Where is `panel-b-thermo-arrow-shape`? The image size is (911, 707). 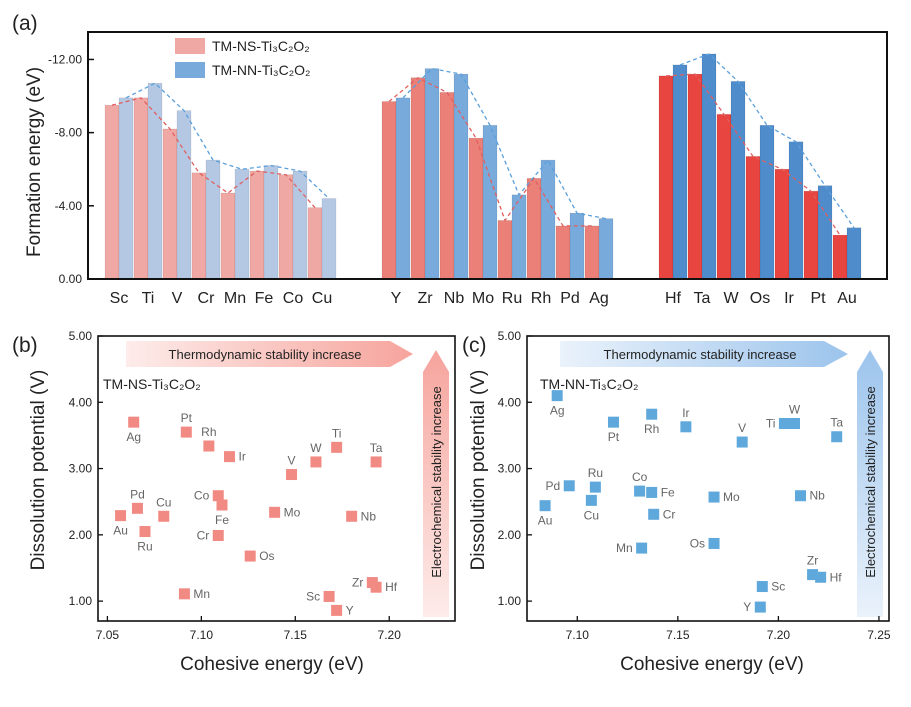
panel-b-thermo-arrow-shape is located at coordinates (269, 354).